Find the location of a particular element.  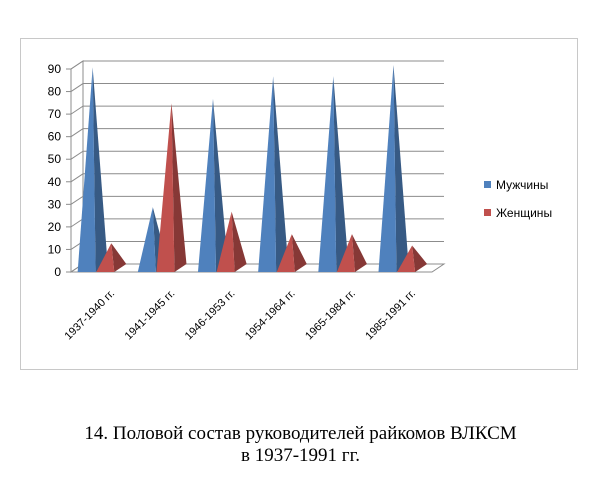

x-category-label: 1941-1945 гг. is located at coordinates (150, 315).